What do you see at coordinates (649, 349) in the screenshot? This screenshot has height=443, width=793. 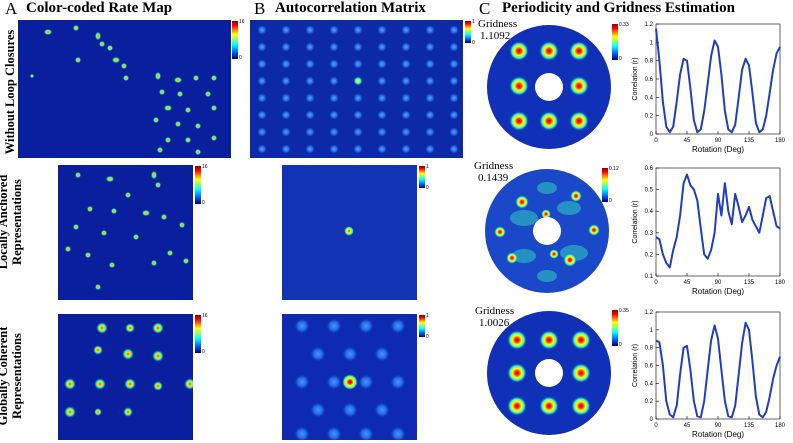 I see `y-tick-label: 0.8` at bounding box center [649, 349].